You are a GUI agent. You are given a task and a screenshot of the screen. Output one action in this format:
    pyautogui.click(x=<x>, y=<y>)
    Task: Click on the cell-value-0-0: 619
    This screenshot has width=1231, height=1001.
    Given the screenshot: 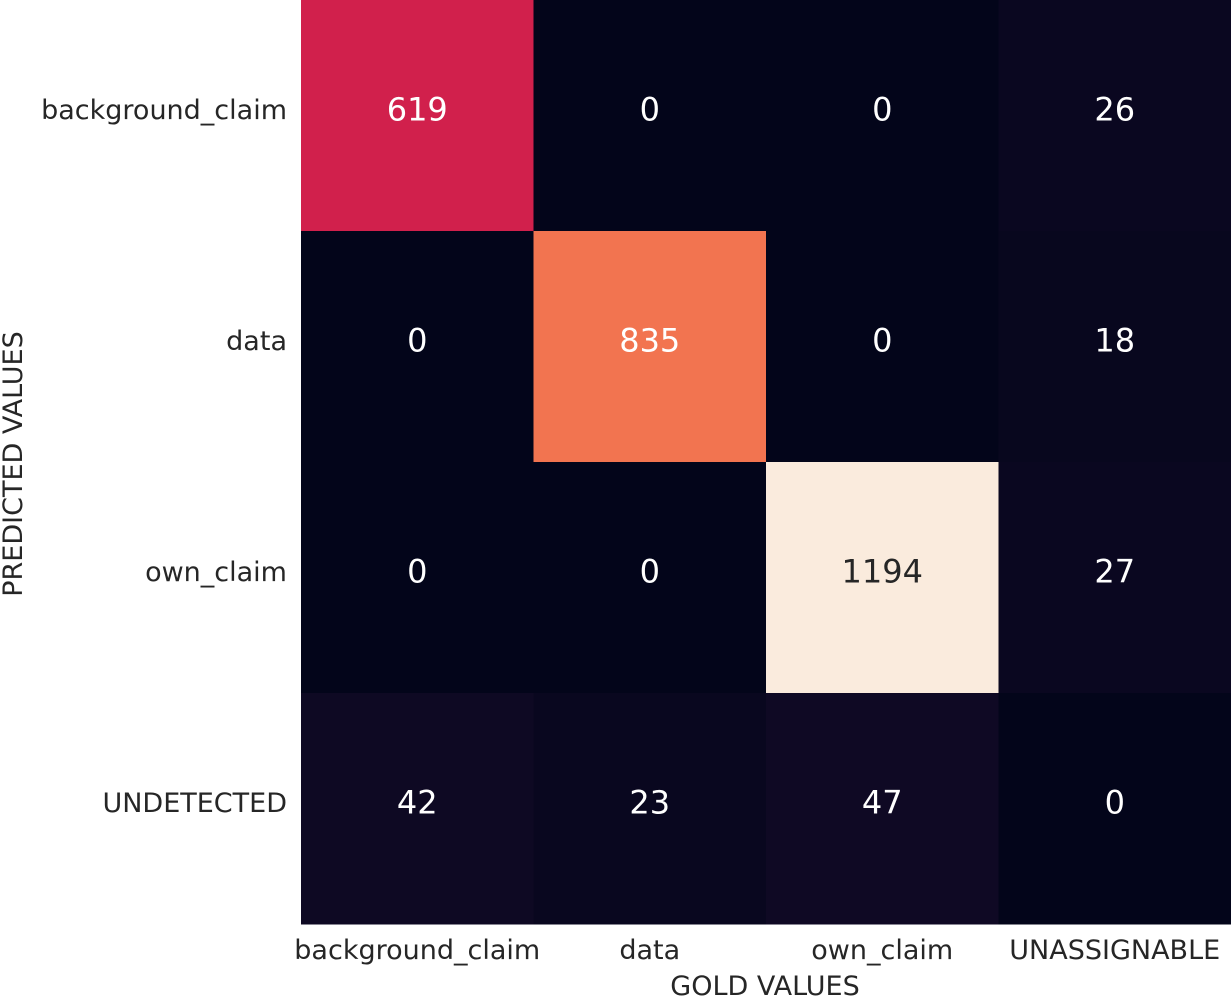 What is the action you would take?
    pyautogui.click(x=417, y=110)
    